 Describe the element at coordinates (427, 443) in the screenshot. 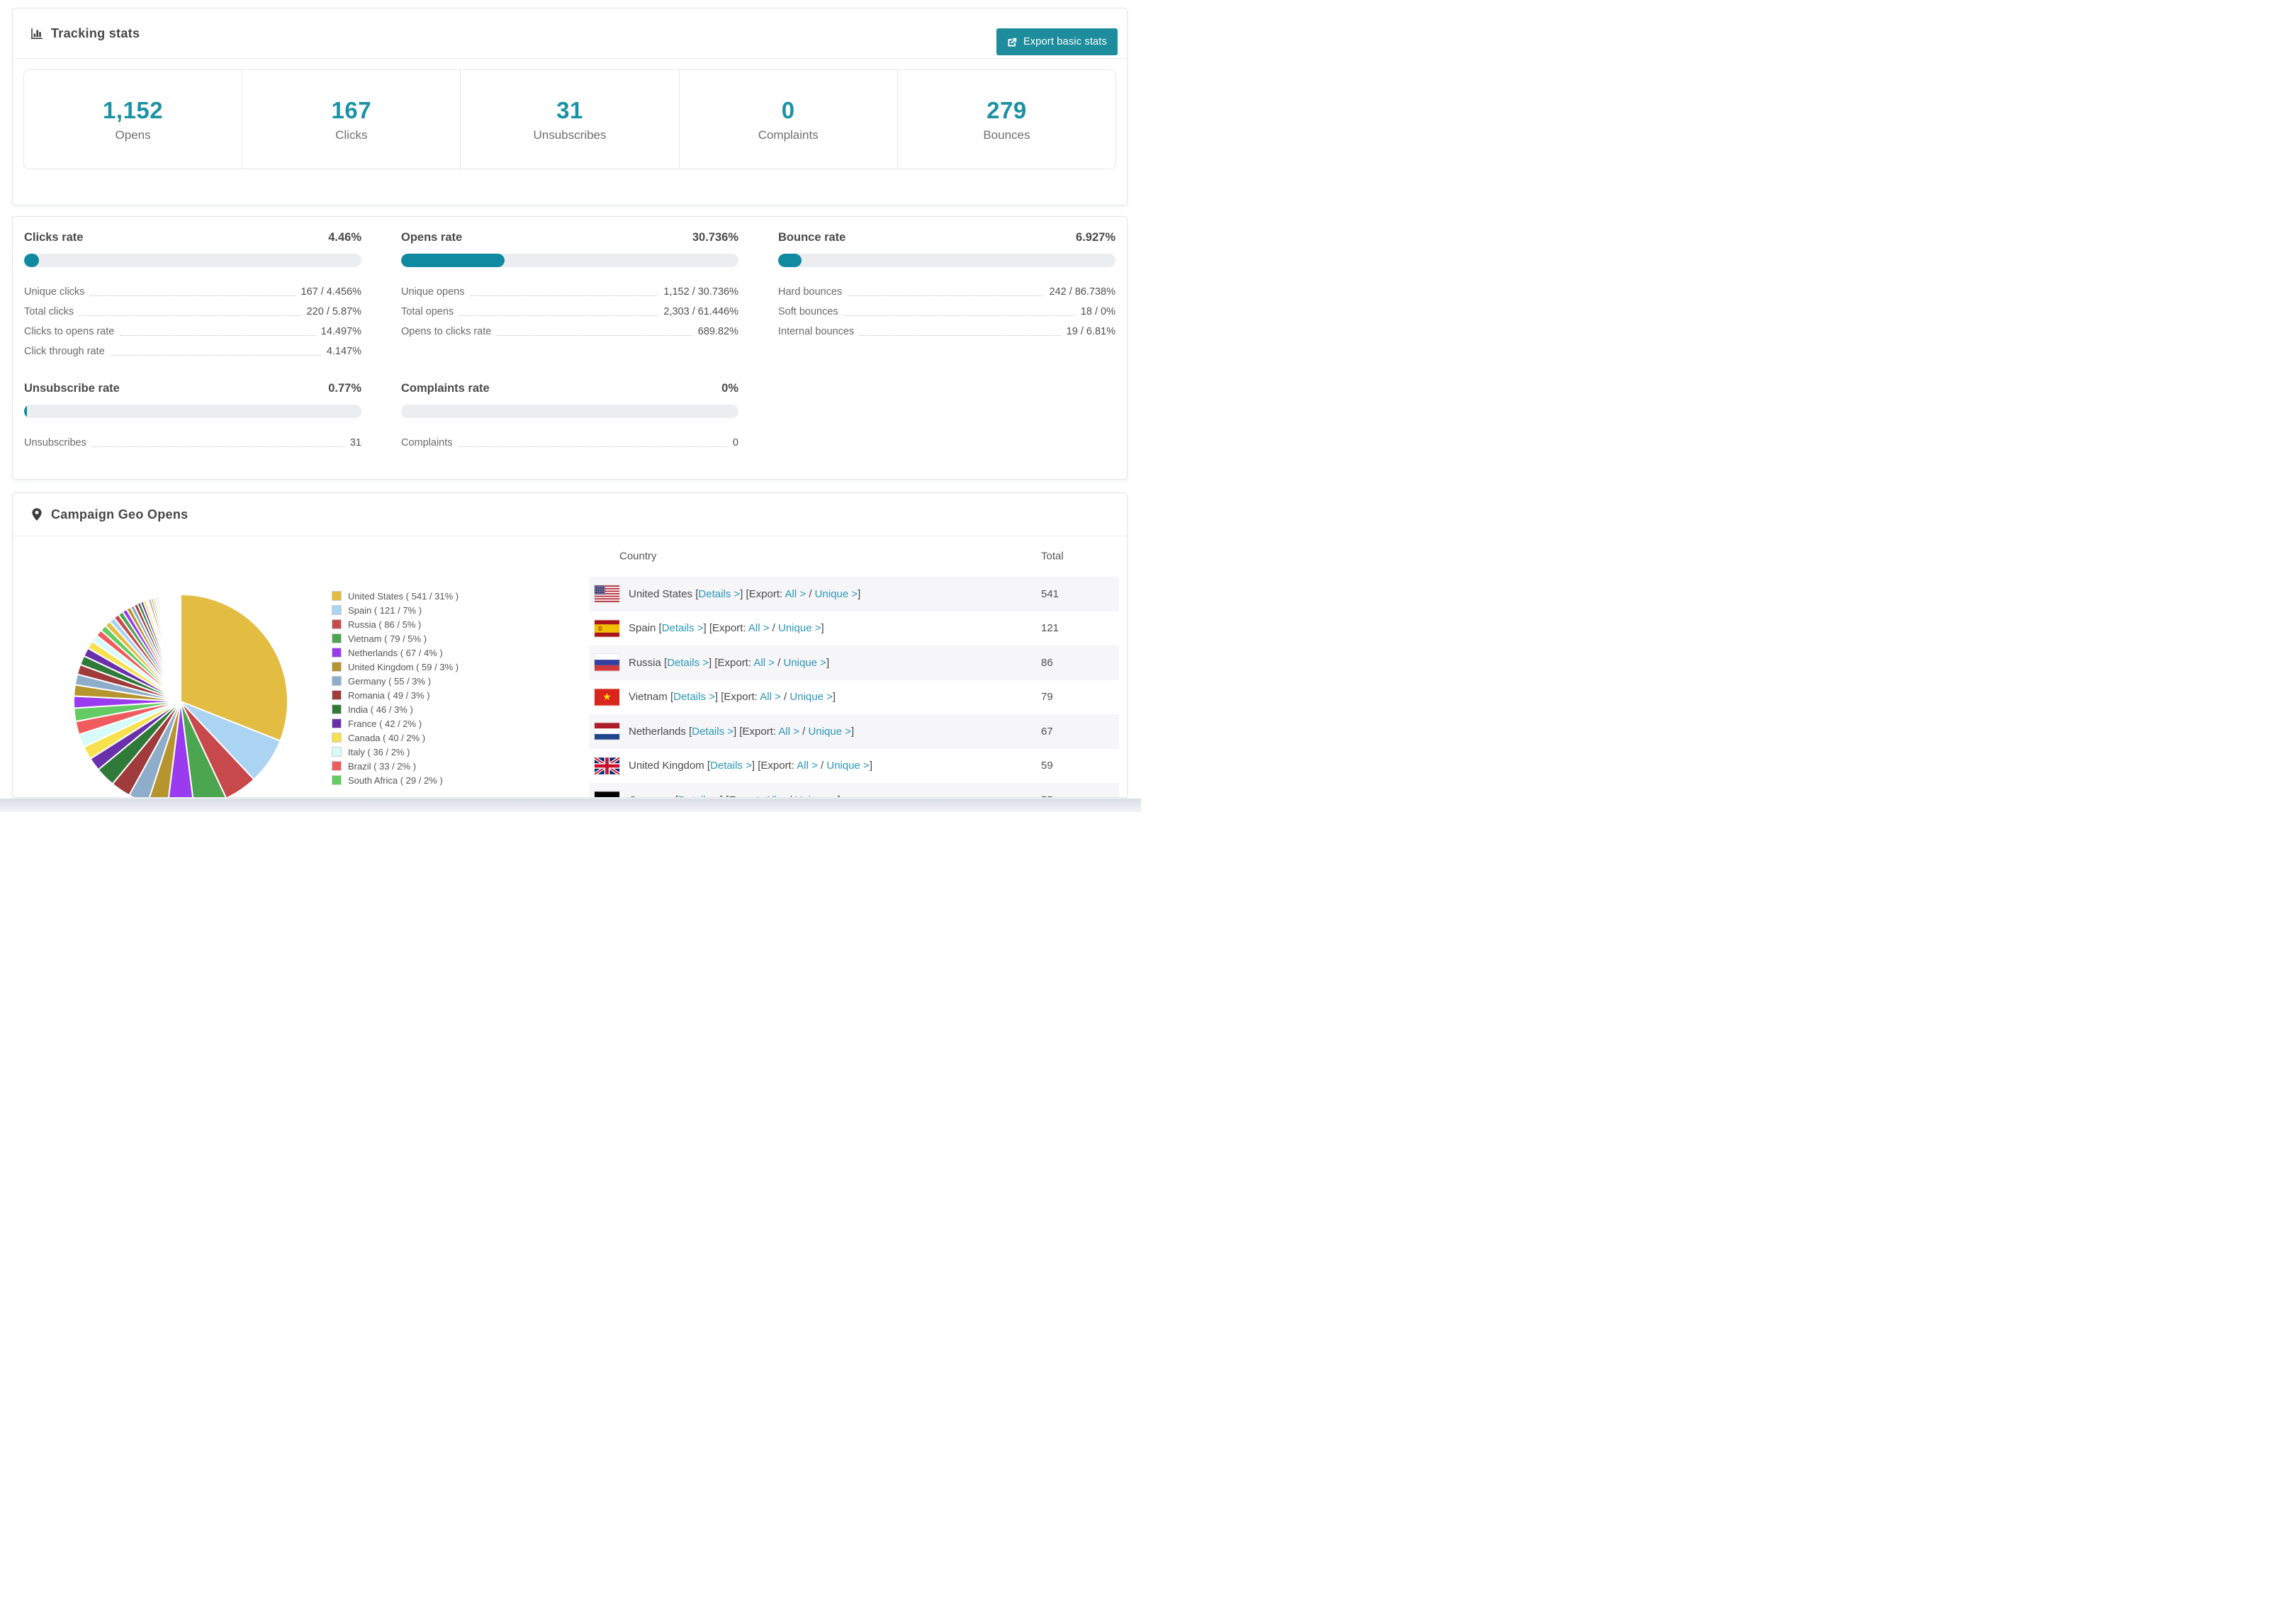

I see `rate-row-label: Complaints` at that location.